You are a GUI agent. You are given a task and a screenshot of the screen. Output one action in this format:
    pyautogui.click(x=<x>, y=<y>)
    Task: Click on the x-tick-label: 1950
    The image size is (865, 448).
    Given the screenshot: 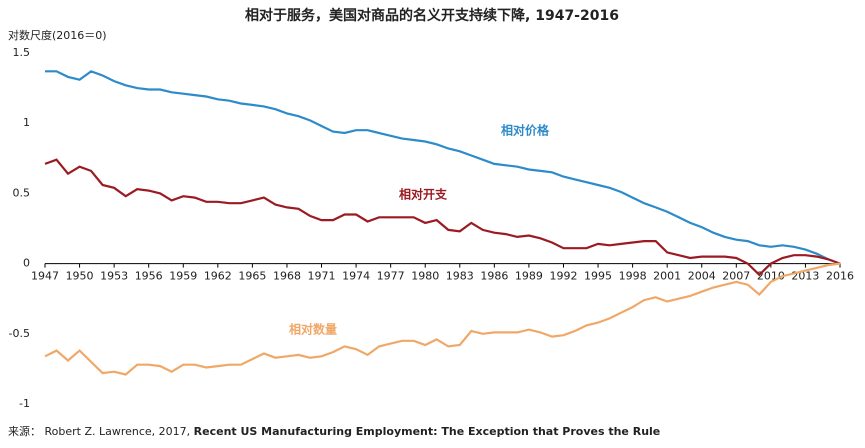 What is the action you would take?
    pyautogui.click(x=80, y=276)
    